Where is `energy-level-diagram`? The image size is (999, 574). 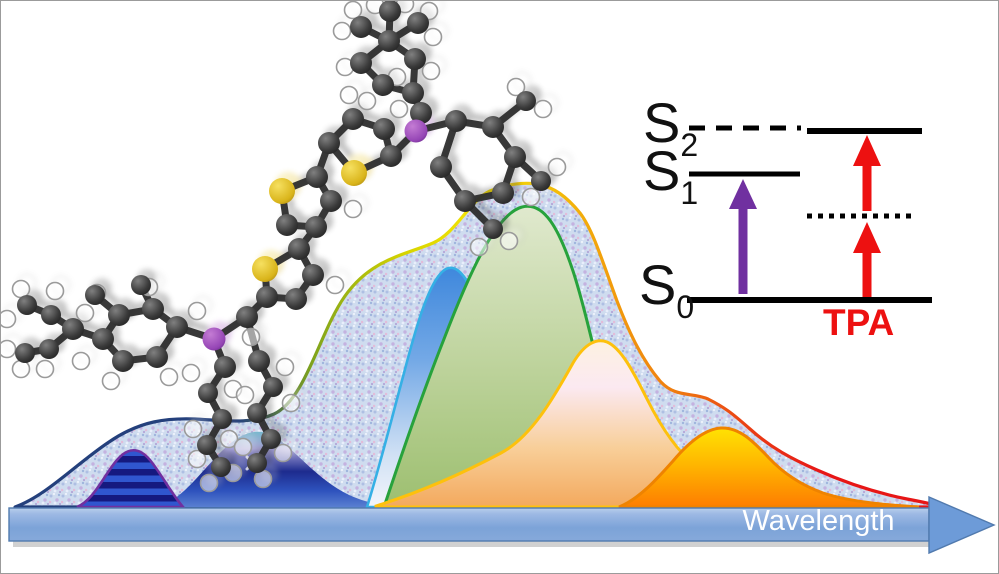 energy-level-diagram is located at coordinates (809, 214).